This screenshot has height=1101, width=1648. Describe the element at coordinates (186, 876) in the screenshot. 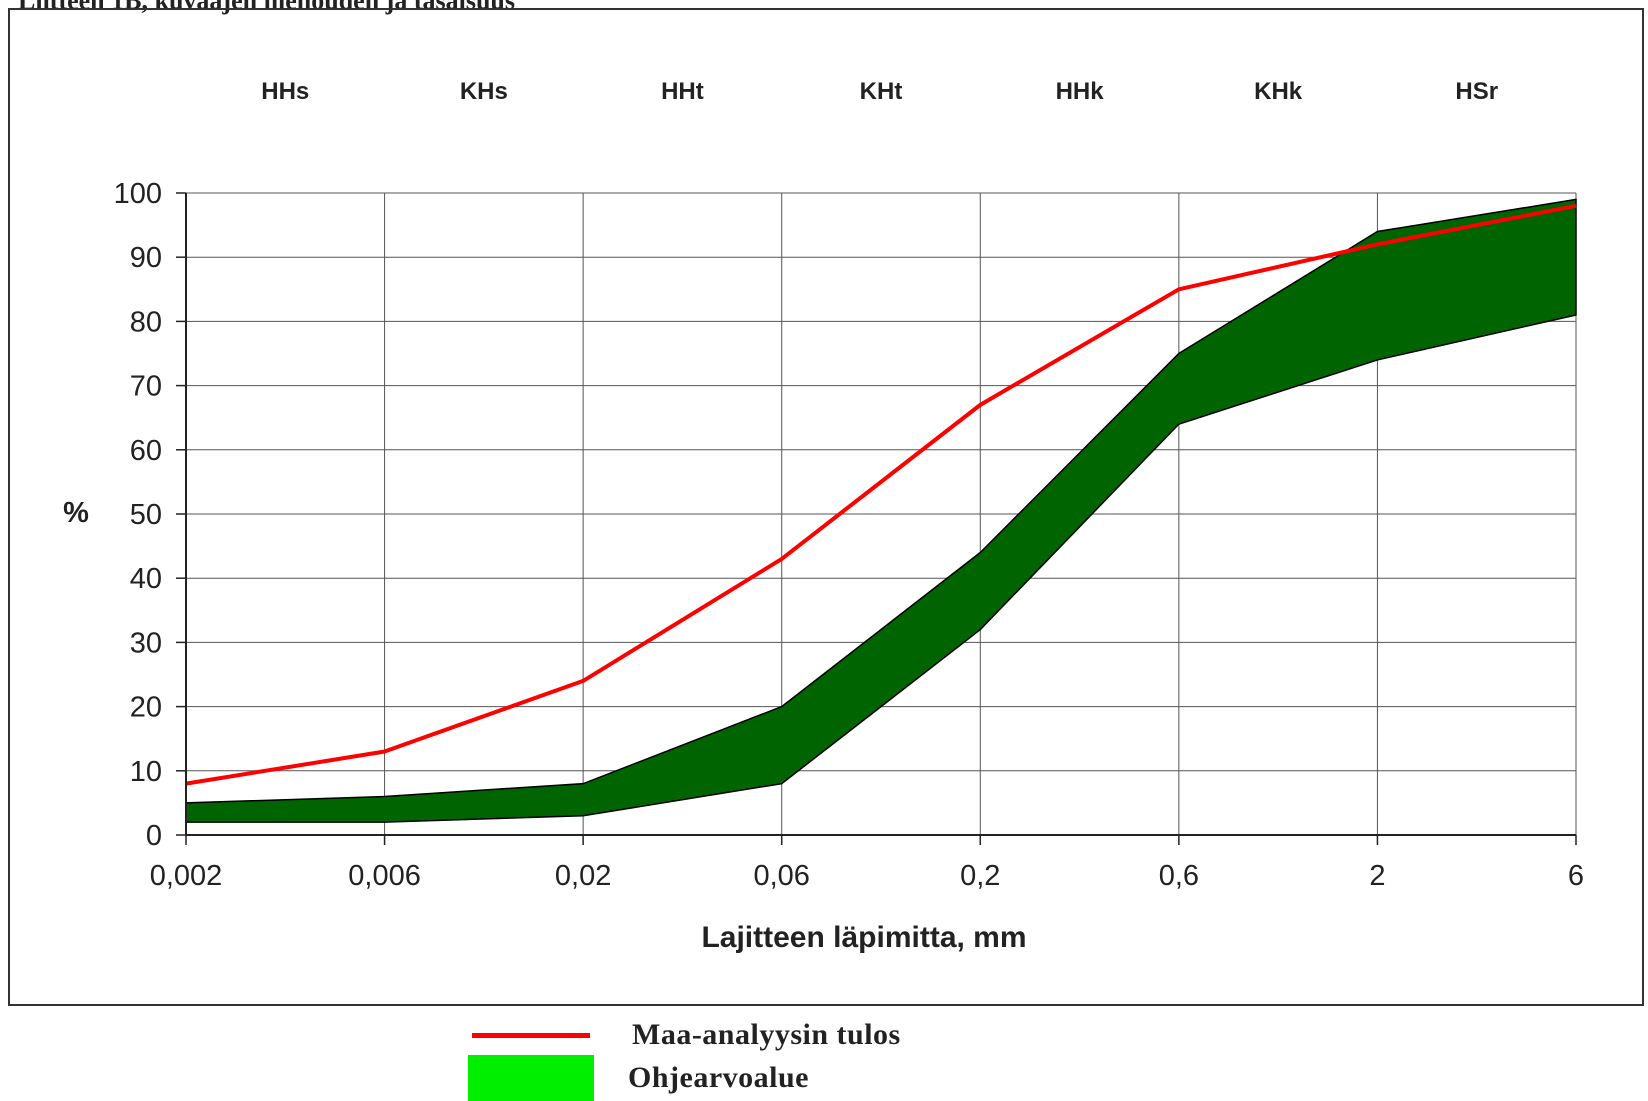

I see `x-tick-label: 0,002` at that location.